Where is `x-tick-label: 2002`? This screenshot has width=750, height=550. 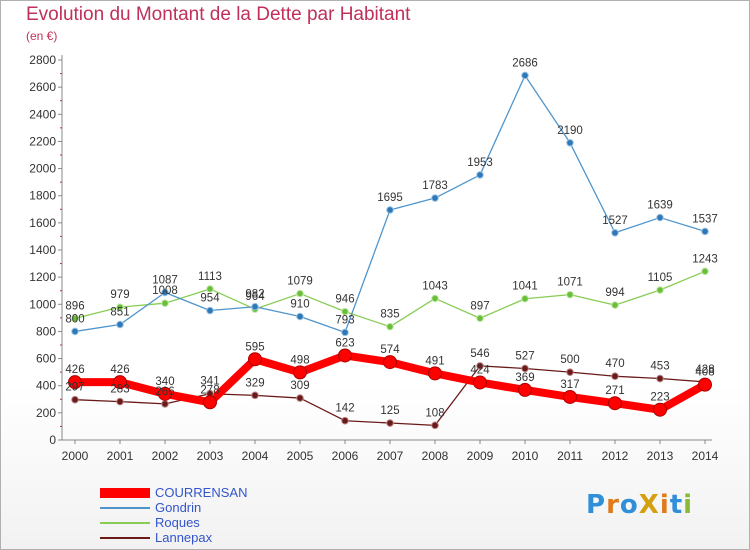 x-tick-label: 2002 is located at coordinates (165, 456).